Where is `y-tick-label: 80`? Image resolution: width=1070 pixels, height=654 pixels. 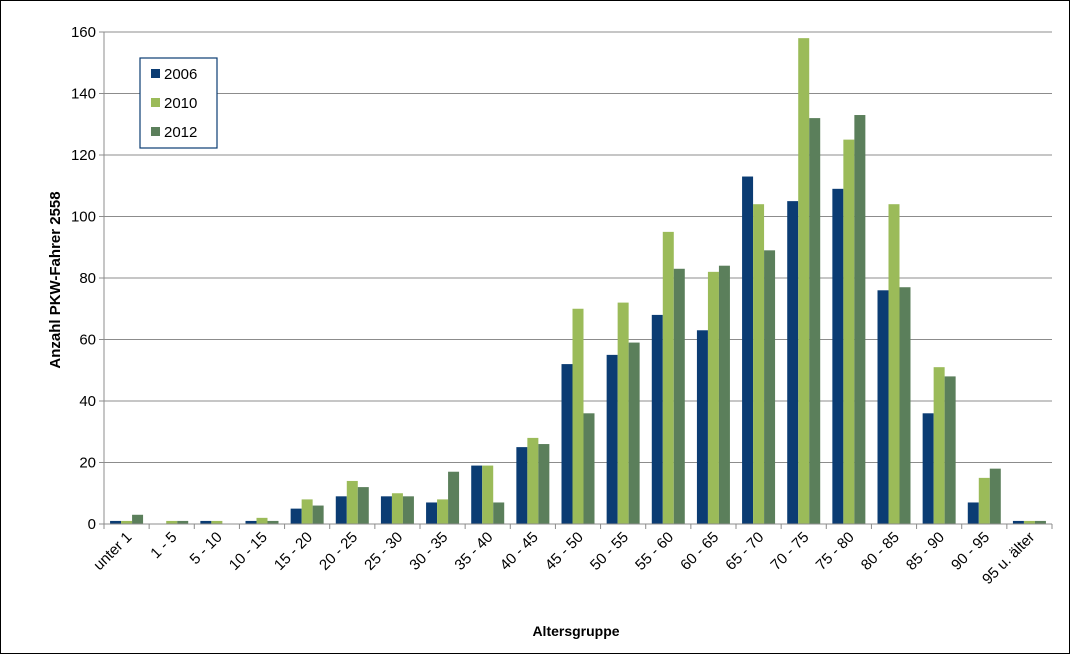 y-tick-label: 80 is located at coordinates (87, 278).